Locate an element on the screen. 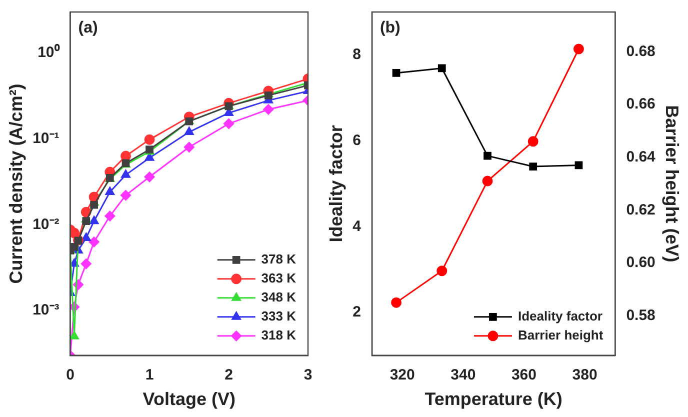 Image resolution: width=688 pixels, height=417 pixels. legend-label: 318 K is located at coordinates (279, 334).